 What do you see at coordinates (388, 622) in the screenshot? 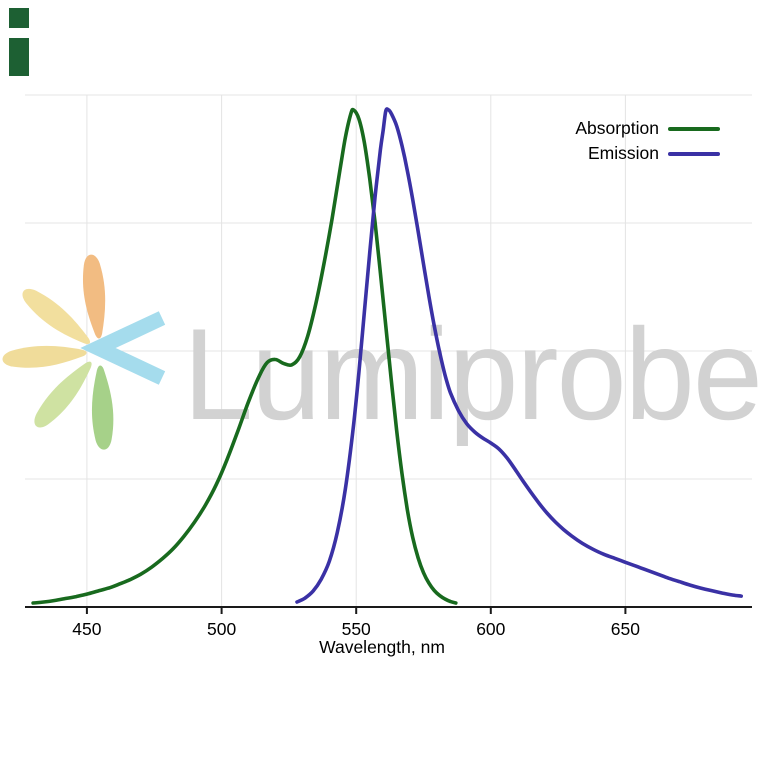
I see `x-axis: 450 500 550 600 650` at bounding box center [388, 622].